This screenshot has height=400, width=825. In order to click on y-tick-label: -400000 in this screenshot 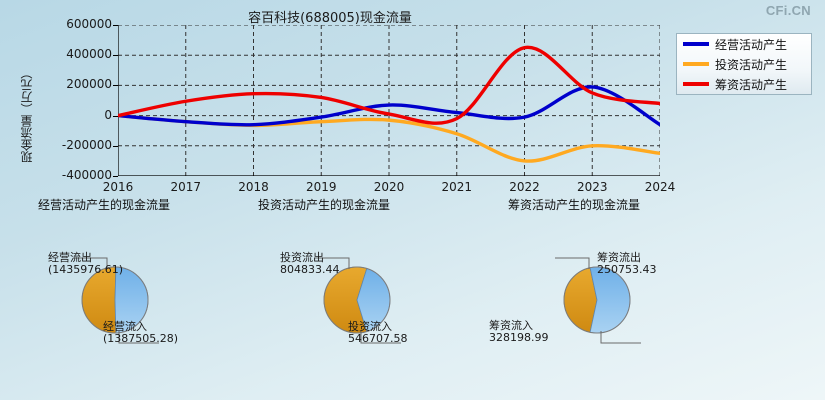, I will do `click(86, 175)`.